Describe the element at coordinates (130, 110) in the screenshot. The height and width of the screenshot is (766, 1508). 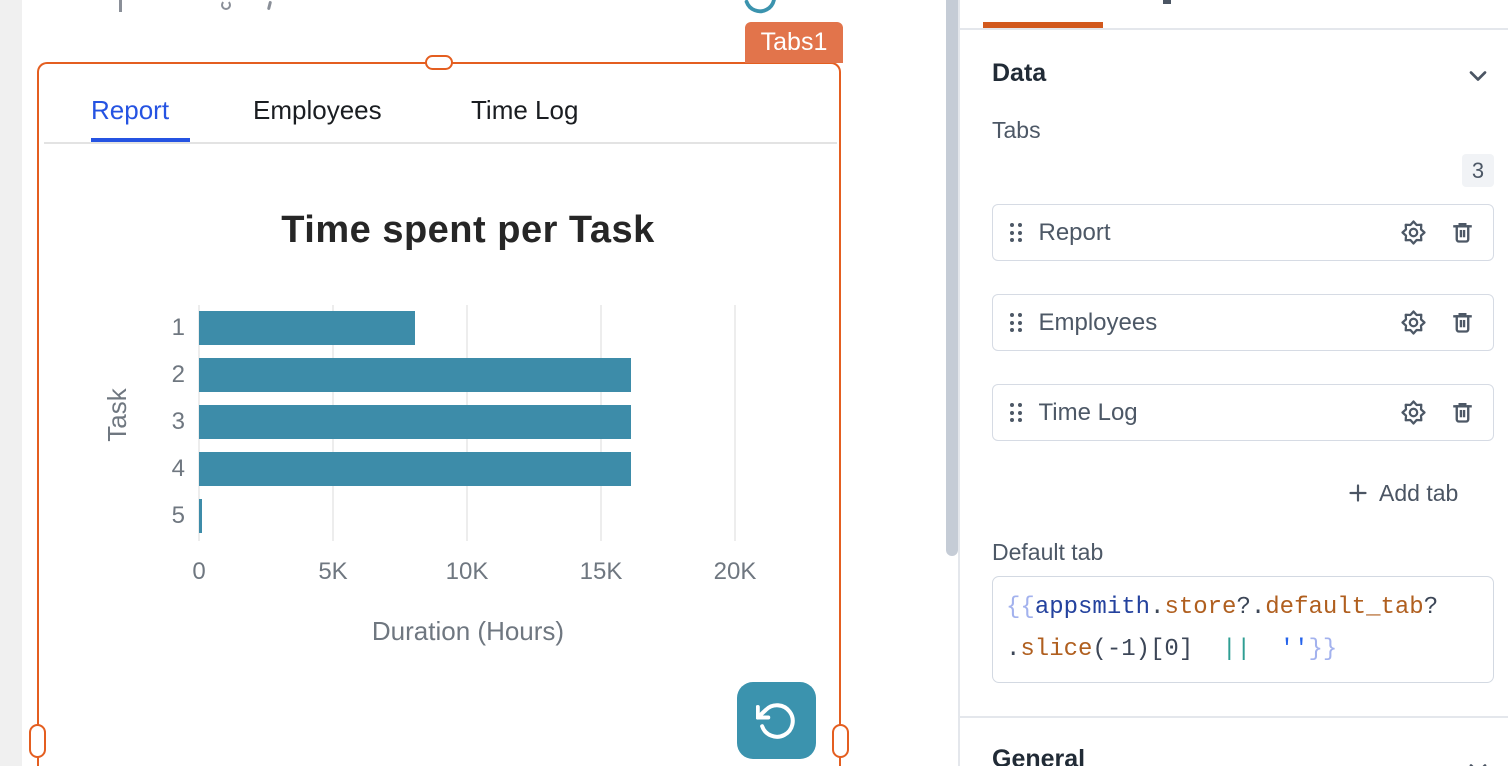
I see `widget-tab-report: Report` at that location.